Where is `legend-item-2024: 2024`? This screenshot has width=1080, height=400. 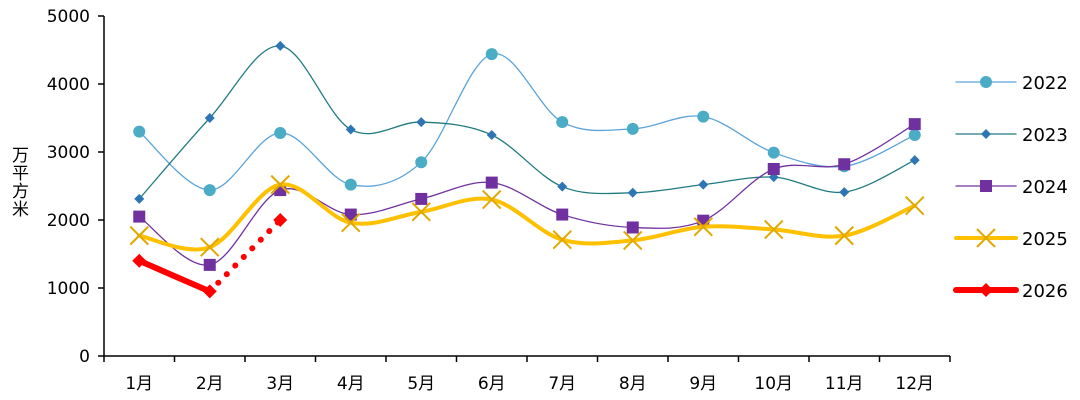
legend-item-2024: 2024 is located at coordinates (1011, 187).